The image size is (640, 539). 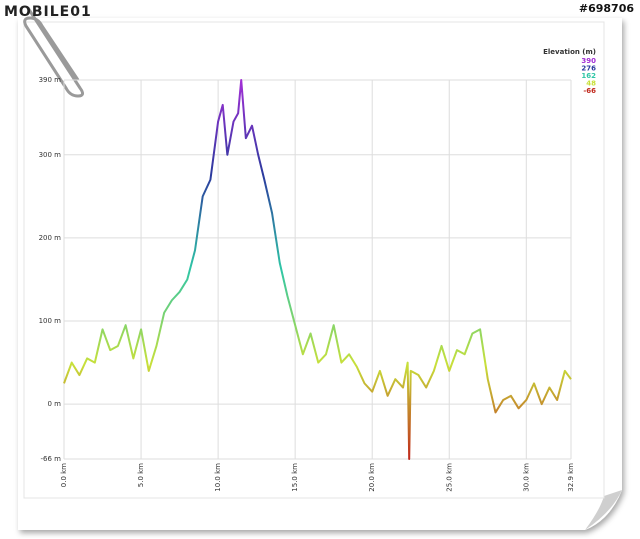 I want to click on logo: MOBILE01, so click(x=48, y=12).